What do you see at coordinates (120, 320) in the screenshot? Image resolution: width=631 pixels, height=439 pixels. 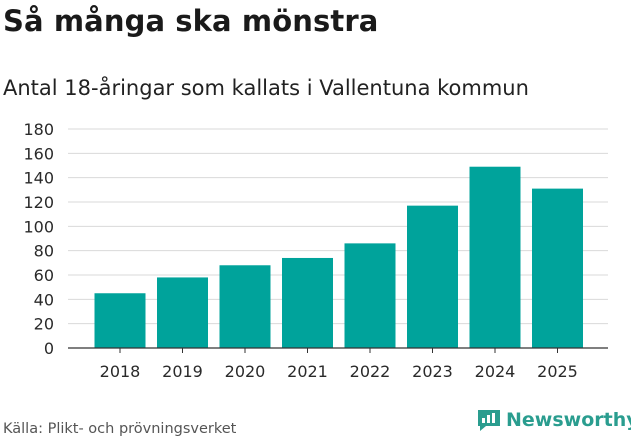 I see `bar-2018` at bounding box center [120, 320].